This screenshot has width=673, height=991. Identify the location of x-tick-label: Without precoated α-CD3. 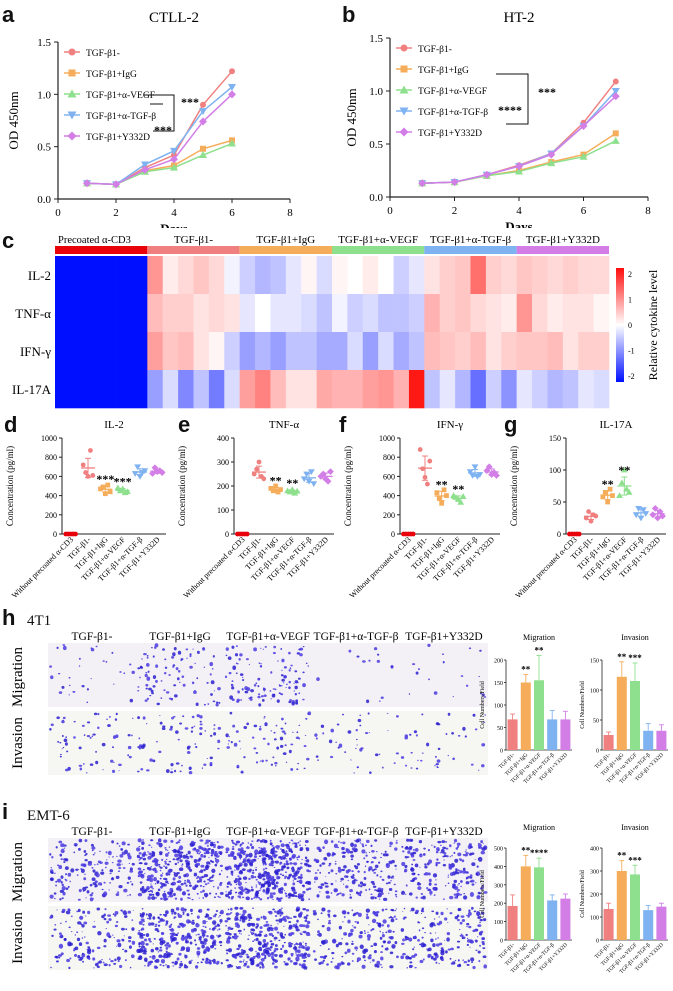
(214, 567).